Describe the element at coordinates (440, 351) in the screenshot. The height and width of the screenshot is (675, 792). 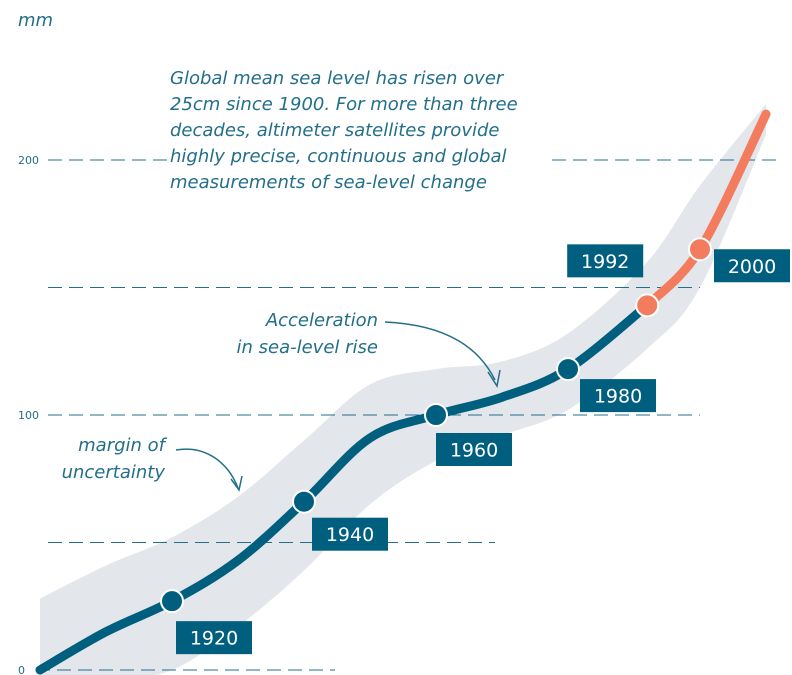
I see `acceleration-arrow` at that location.